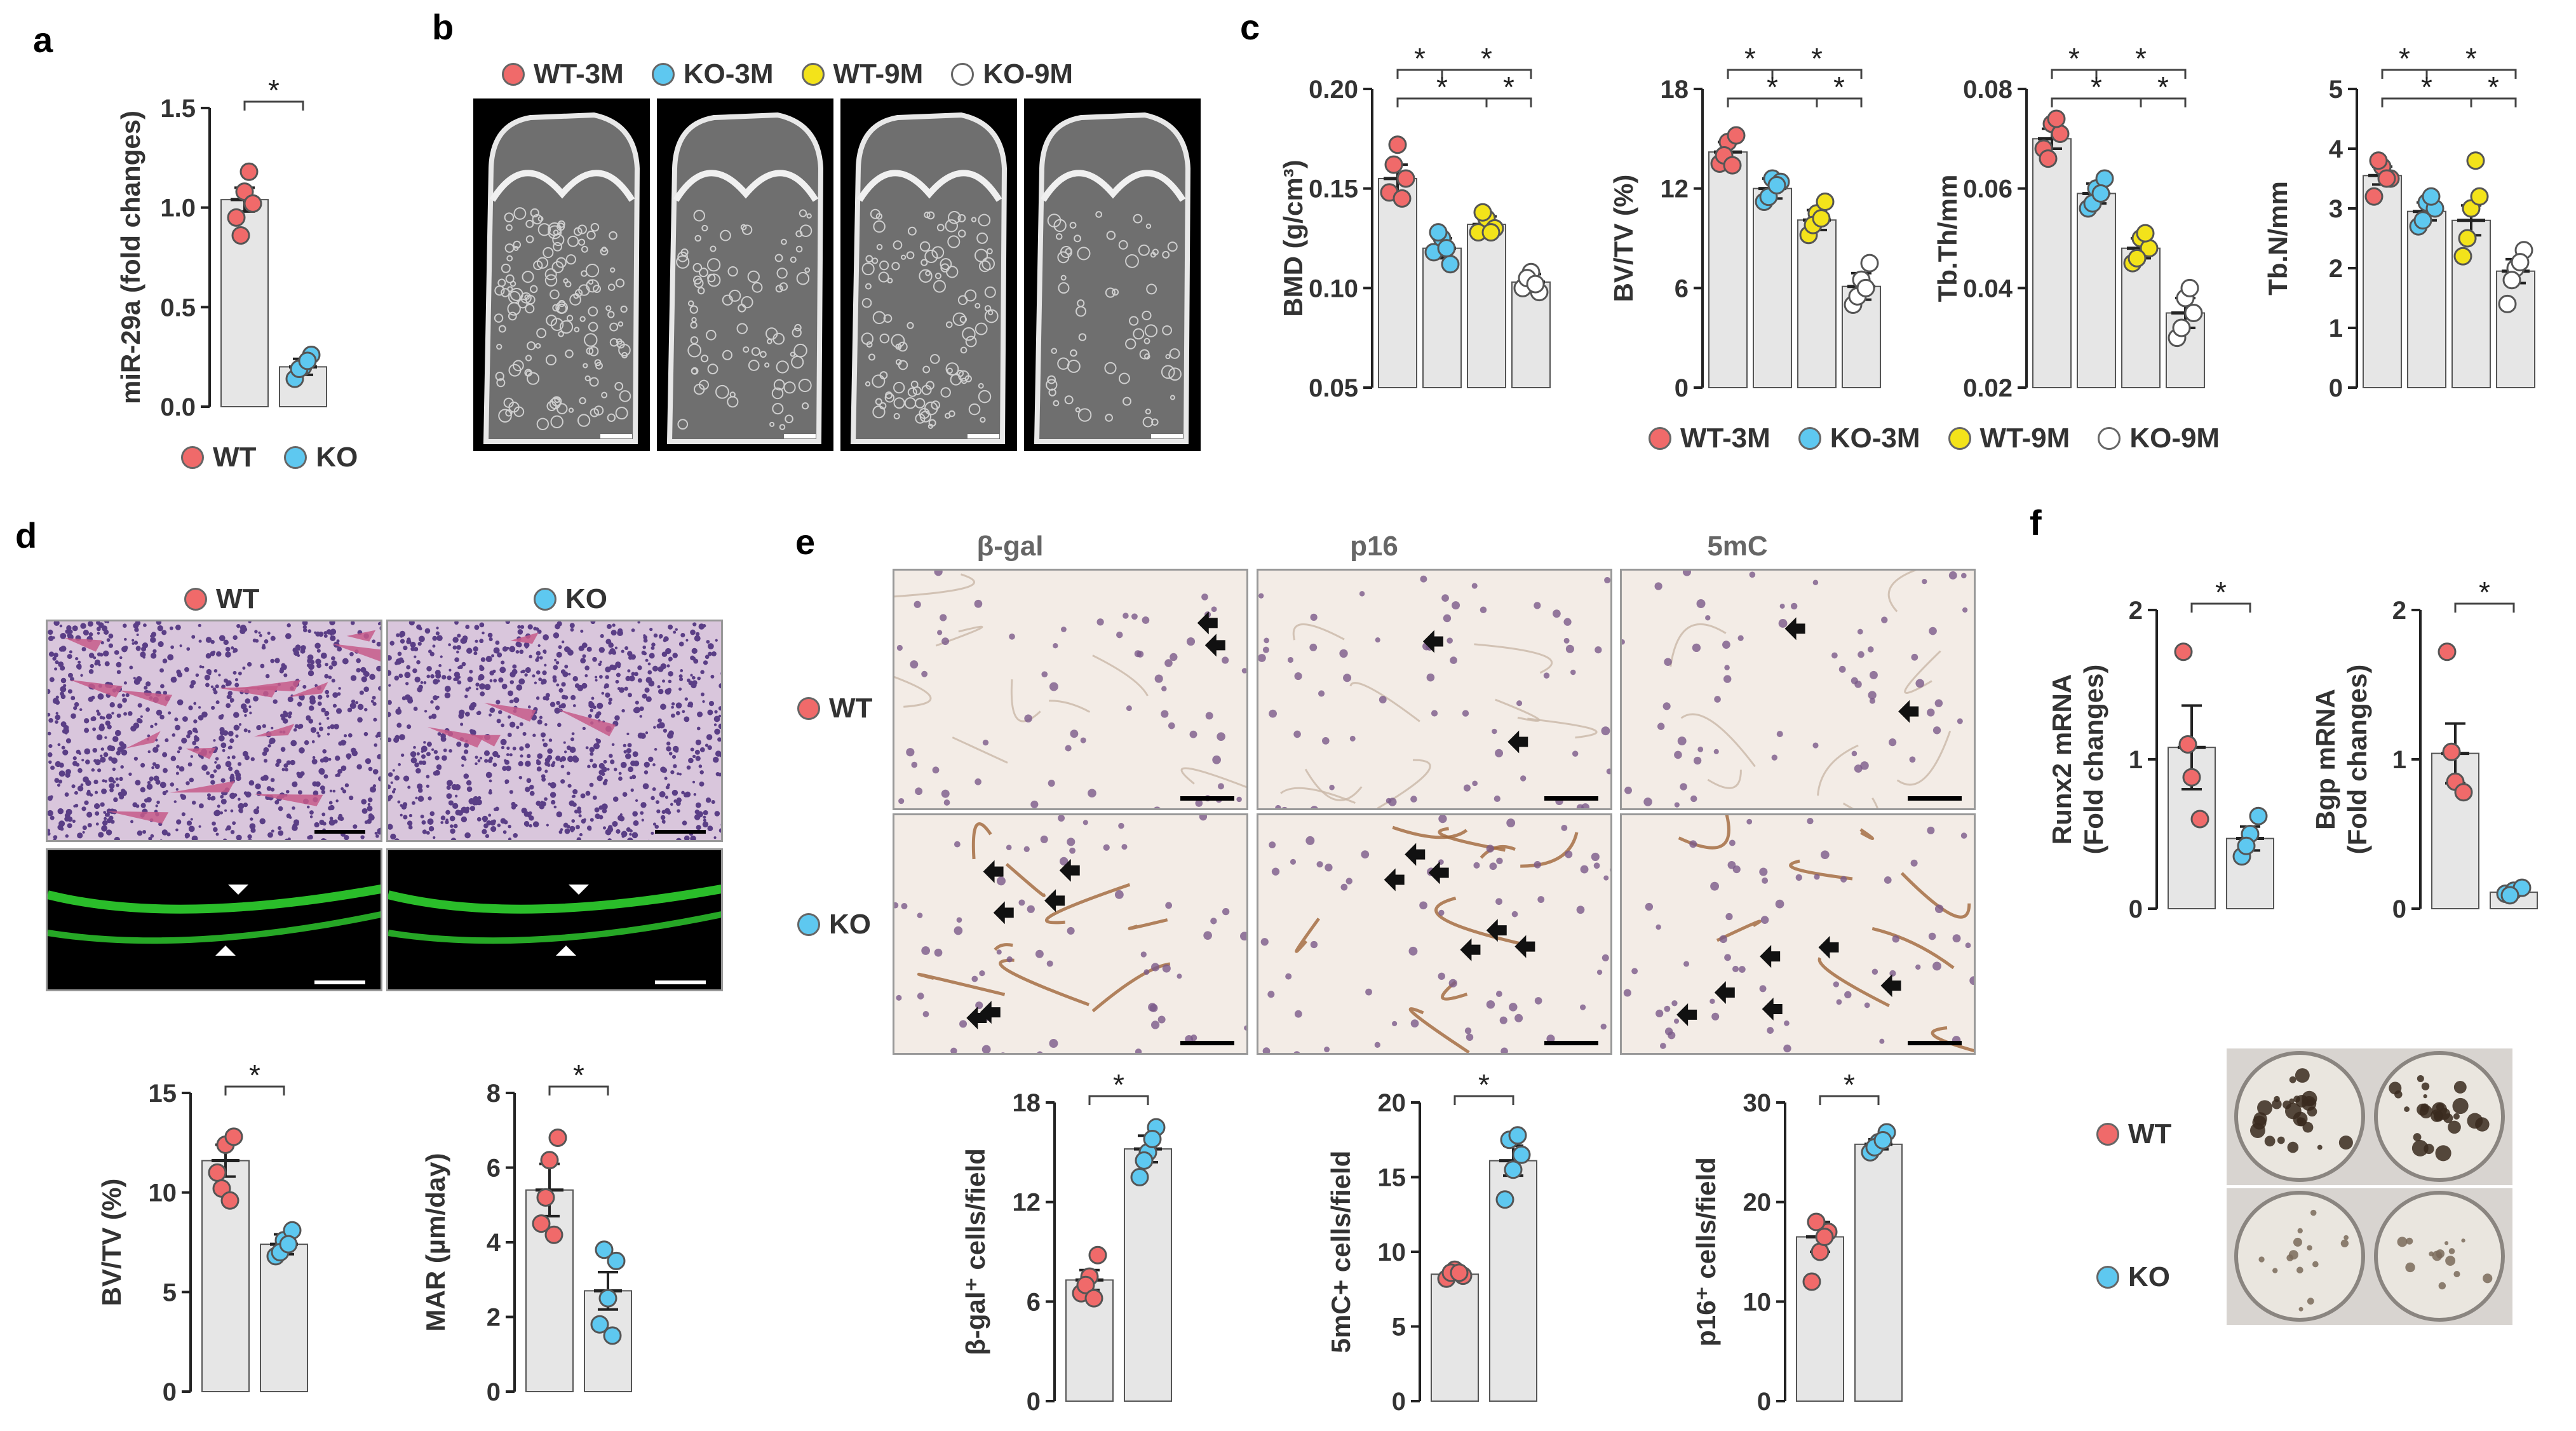 The image size is (2576, 1431). I want to click on scale-bar, so click(680, 982).